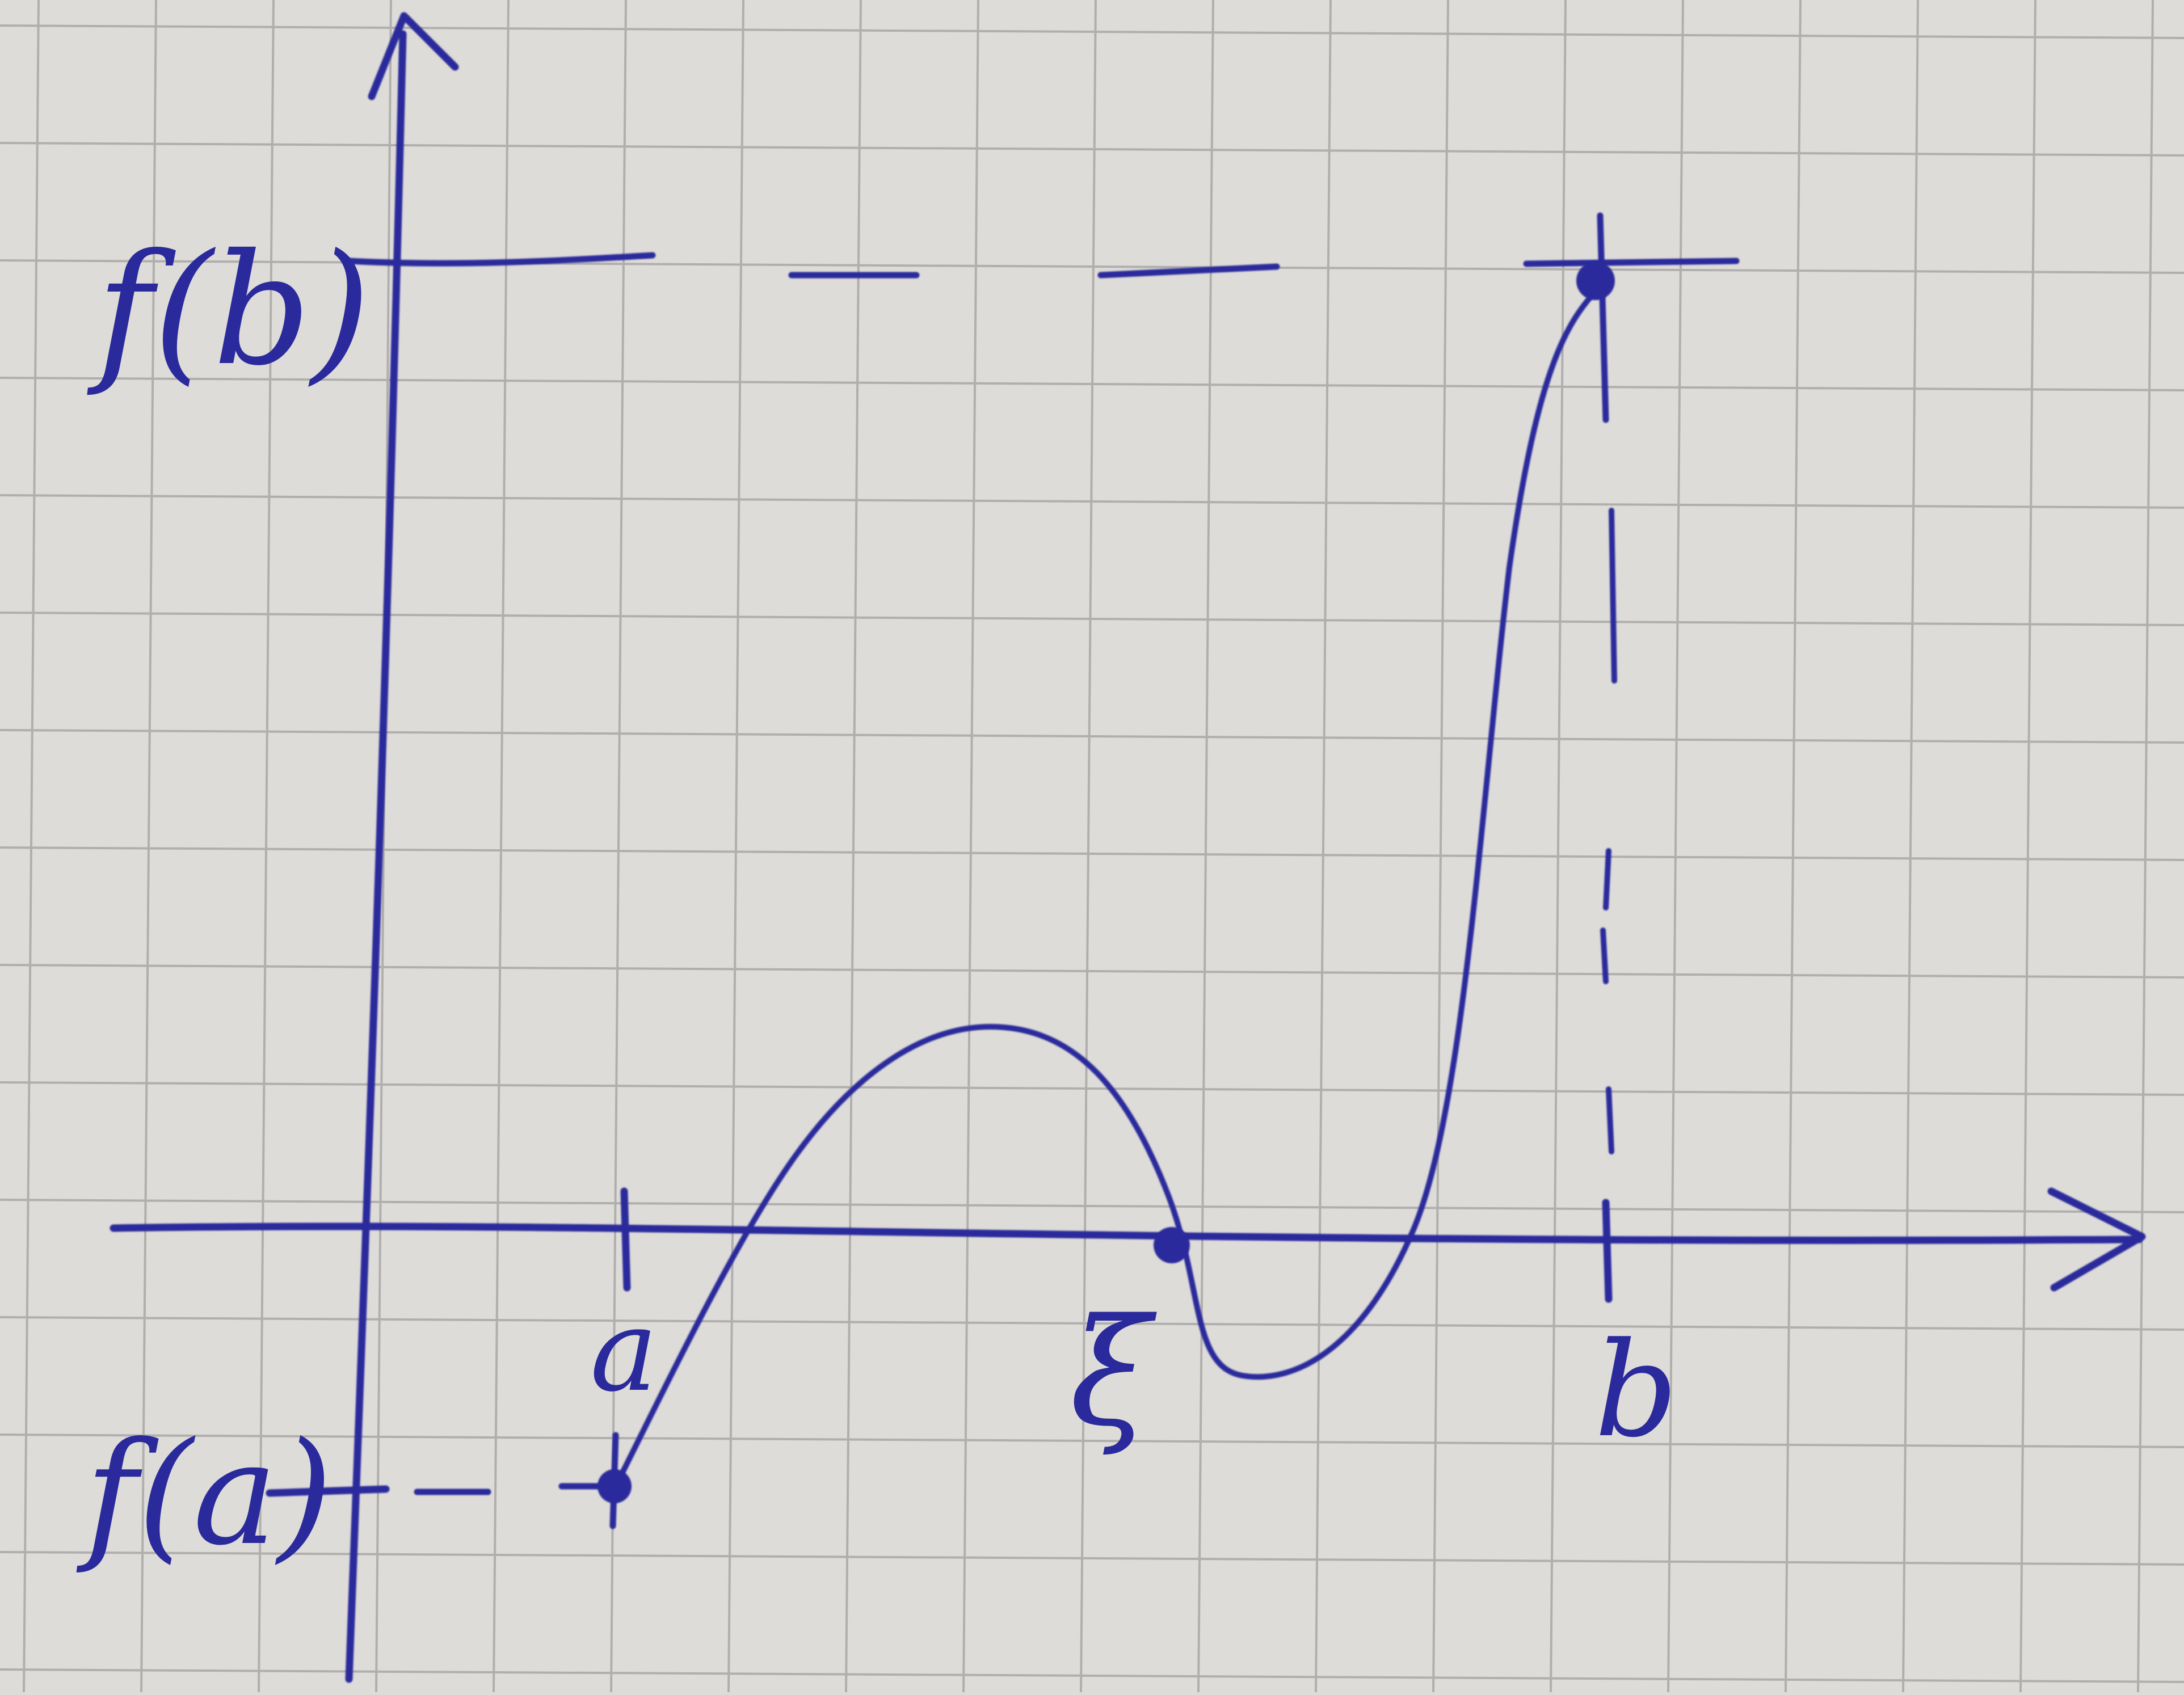  Describe the element at coordinates (625, 1239) in the screenshot. I see `tick-a` at that location.